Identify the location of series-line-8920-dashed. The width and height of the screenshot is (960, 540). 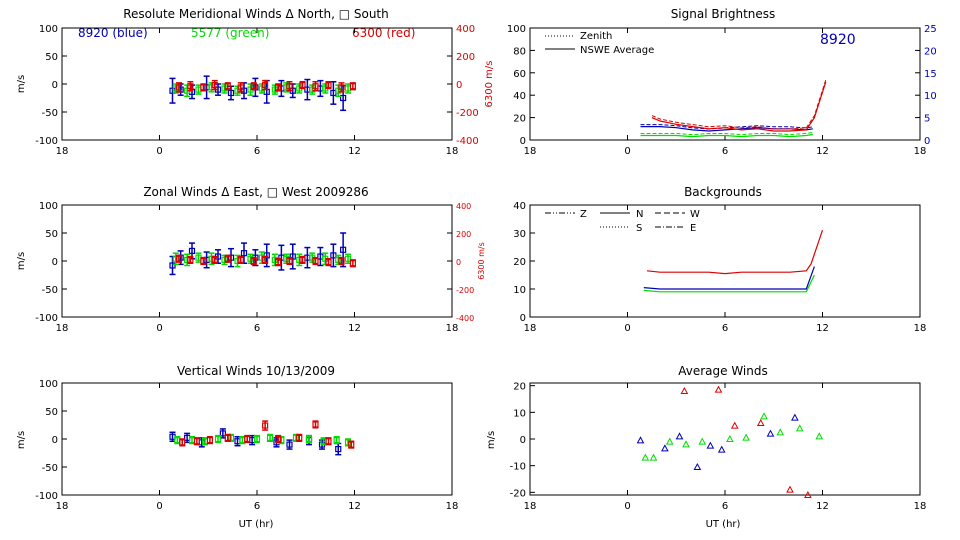
(726, 127).